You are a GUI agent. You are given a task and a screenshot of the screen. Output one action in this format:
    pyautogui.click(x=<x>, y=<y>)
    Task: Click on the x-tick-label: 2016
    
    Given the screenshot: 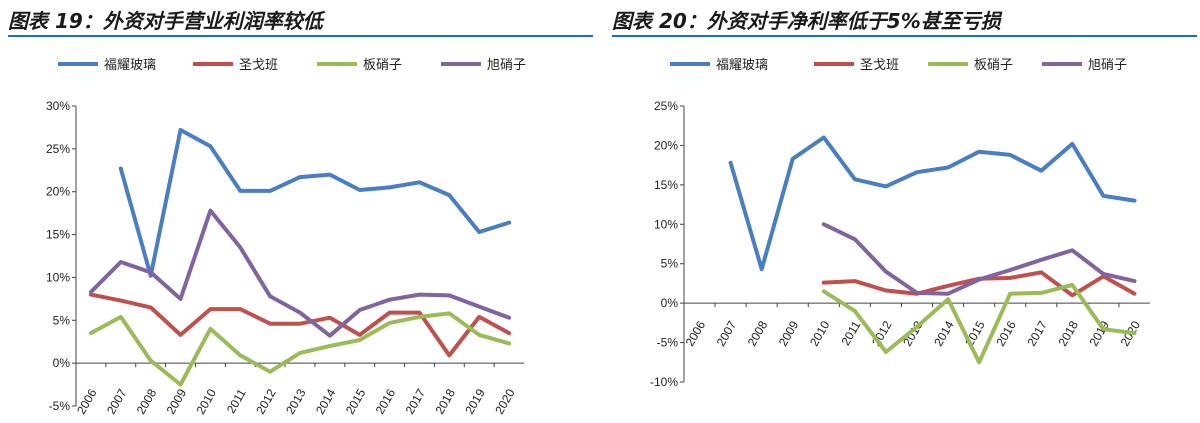 What is the action you would take?
    pyautogui.click(x=386, y=401)
    